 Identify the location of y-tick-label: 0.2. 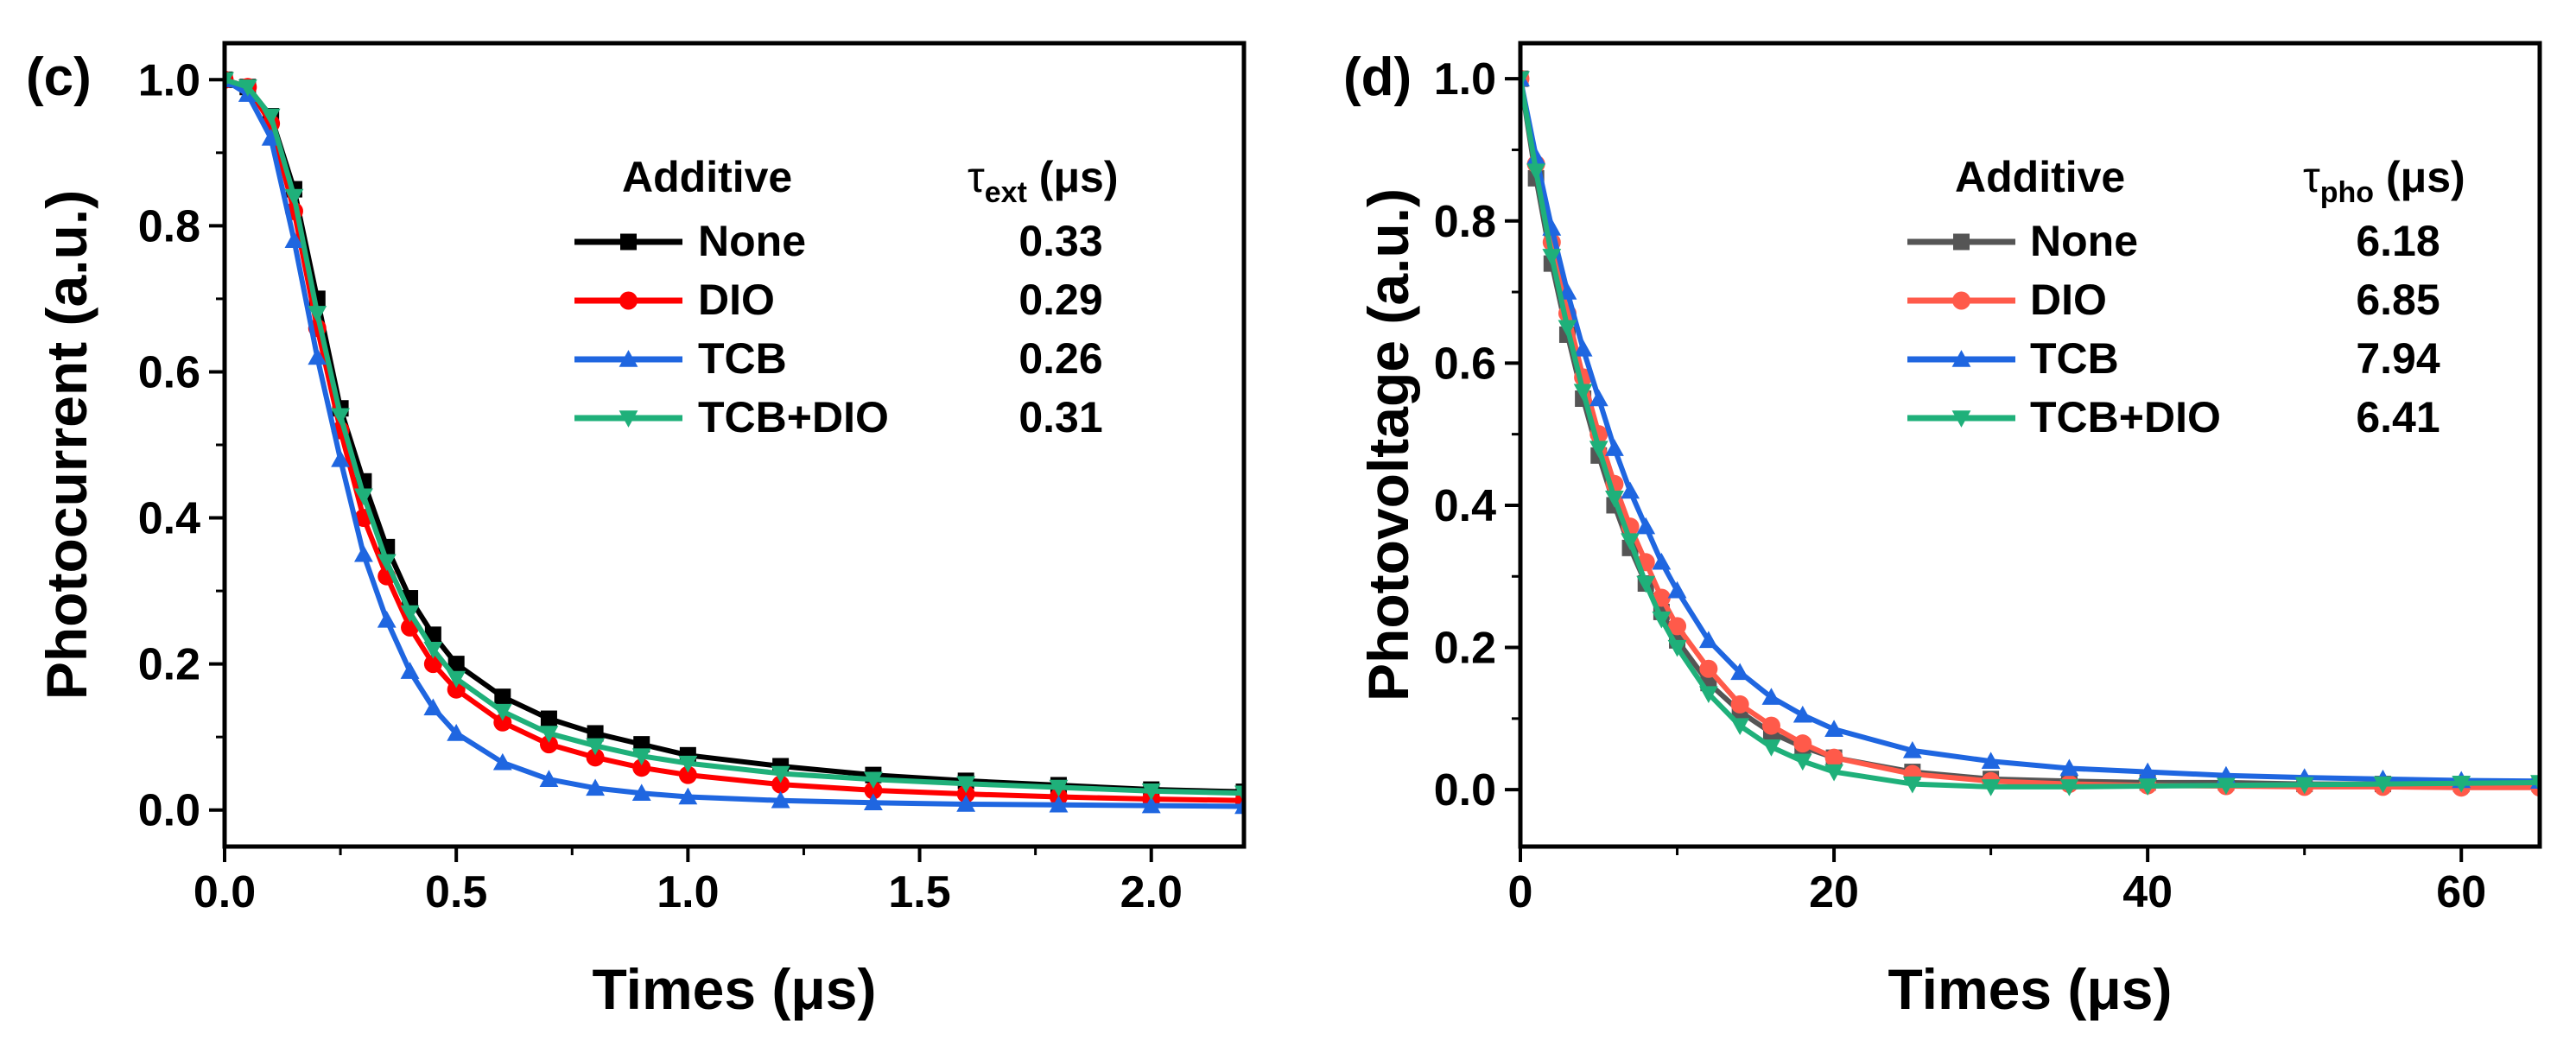
(169, 665).